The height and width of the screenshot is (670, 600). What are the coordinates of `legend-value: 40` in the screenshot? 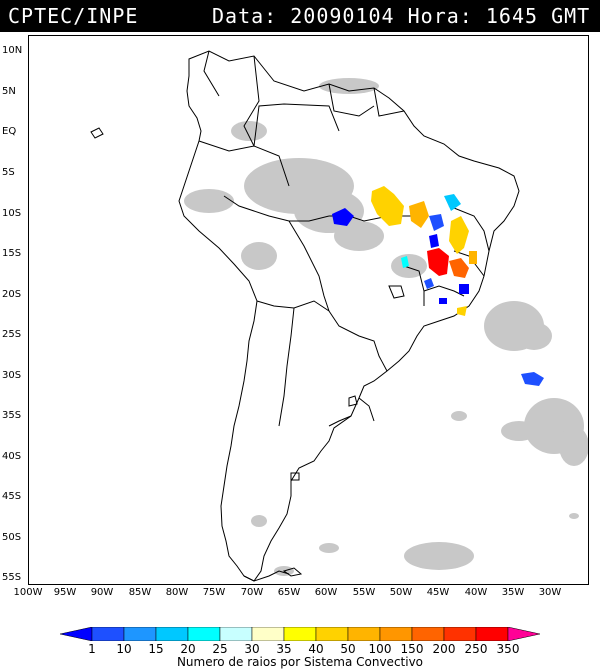 It's located at (316, 649).